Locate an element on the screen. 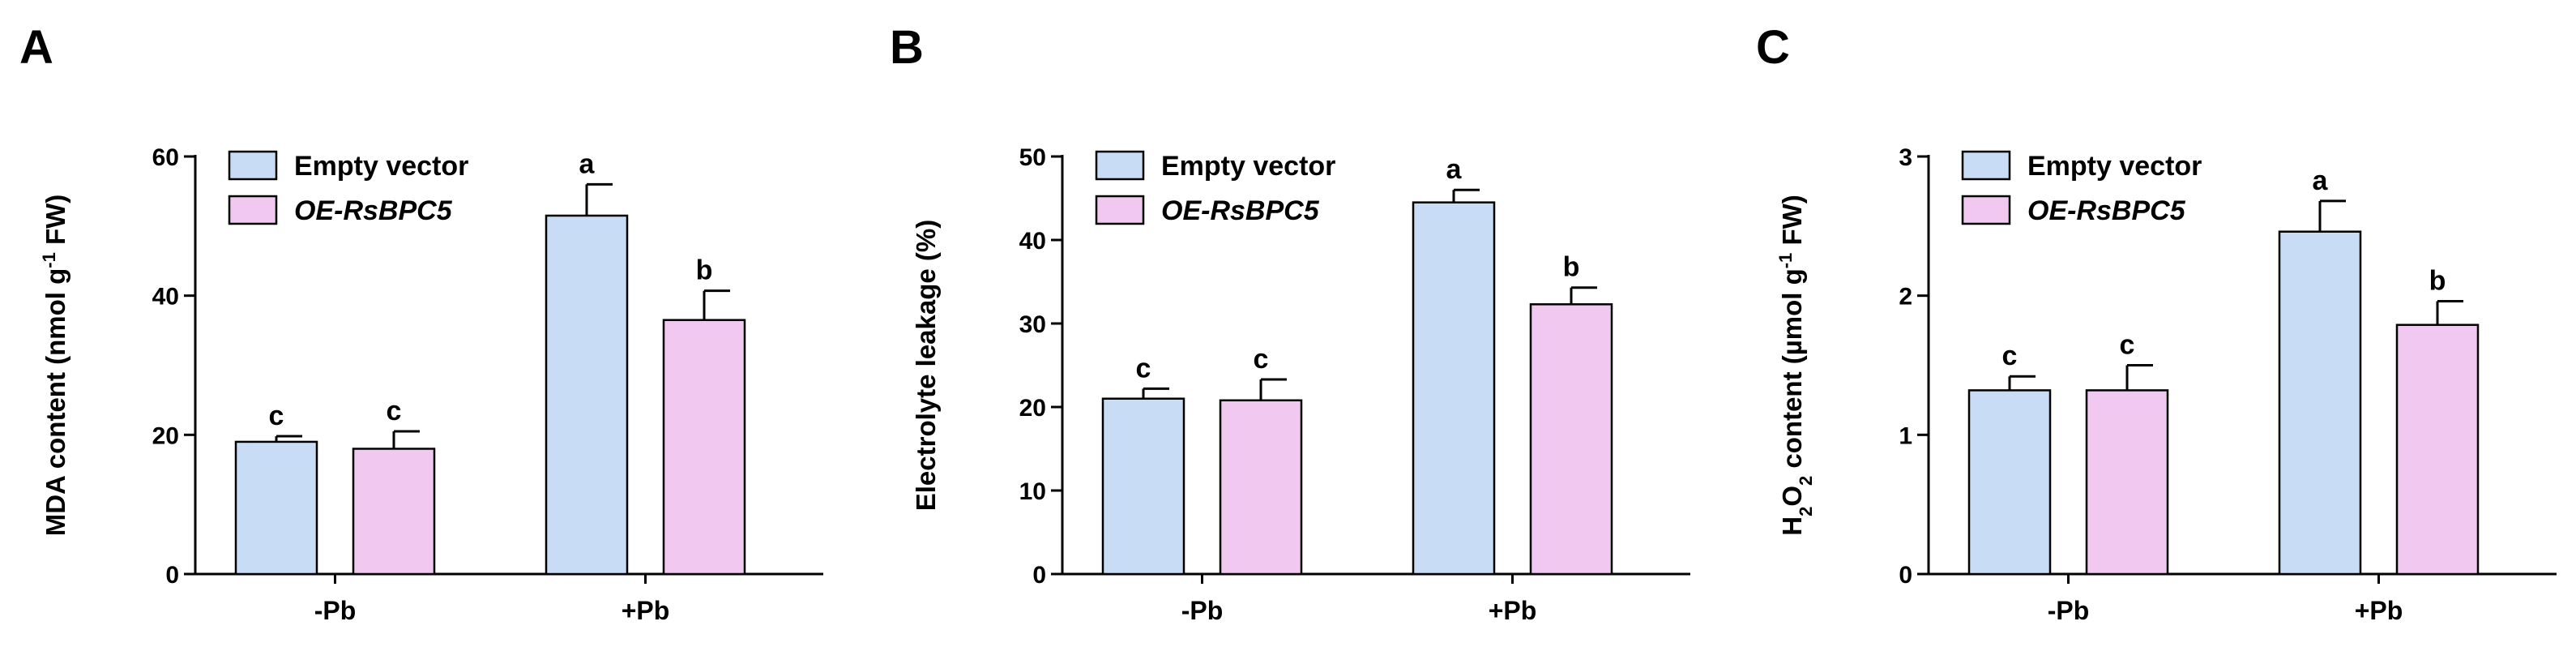 The height and width of the screenshot is (647, 2576). y-tick-label: 10 is located at coordinates (1032, 492).